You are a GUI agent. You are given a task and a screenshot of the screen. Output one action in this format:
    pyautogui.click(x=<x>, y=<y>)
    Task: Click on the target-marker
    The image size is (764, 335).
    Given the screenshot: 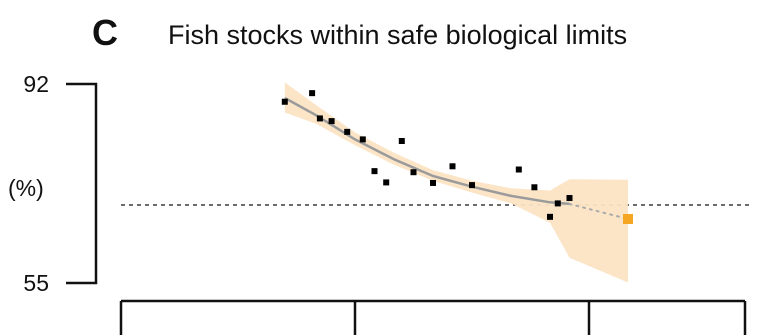 What is the action you would take?
    pyautogui.click(x=628, y=218)
    